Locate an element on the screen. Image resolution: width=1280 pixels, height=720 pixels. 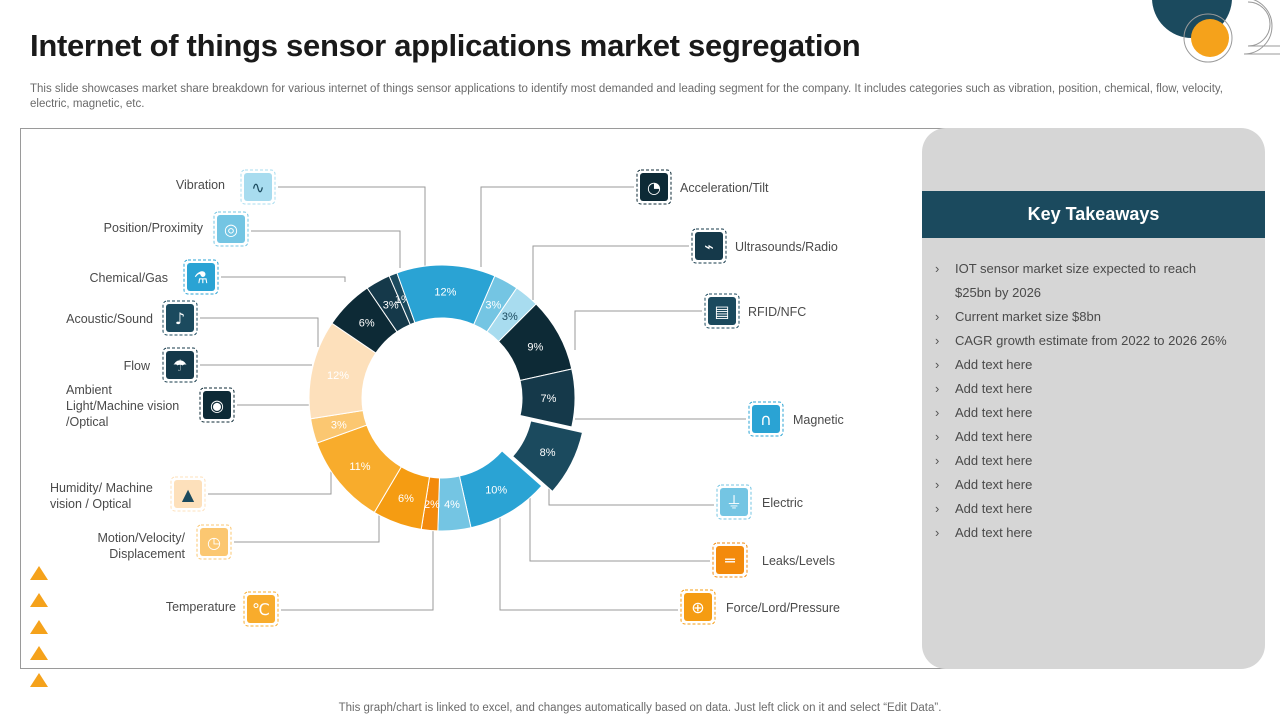
pressure-icon: ⊕ is located at coordinates (698, 607).